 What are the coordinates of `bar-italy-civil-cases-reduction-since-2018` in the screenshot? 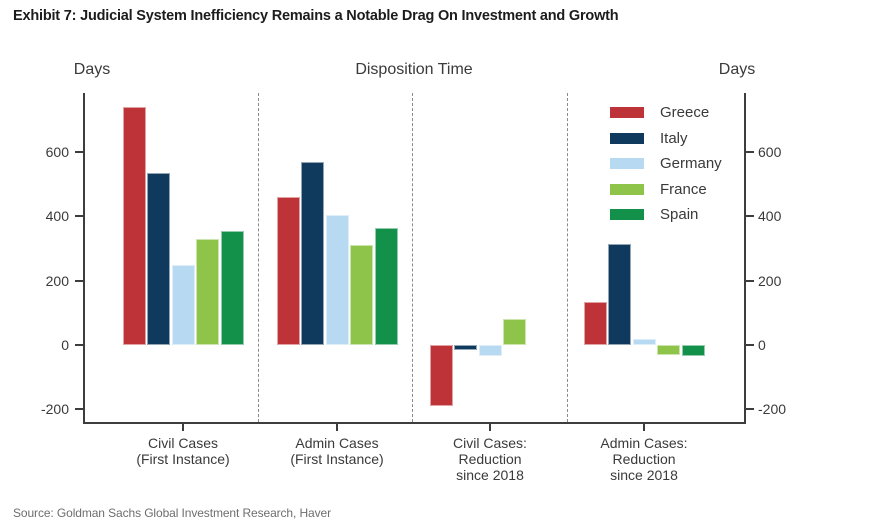 It's located at (465, 347).